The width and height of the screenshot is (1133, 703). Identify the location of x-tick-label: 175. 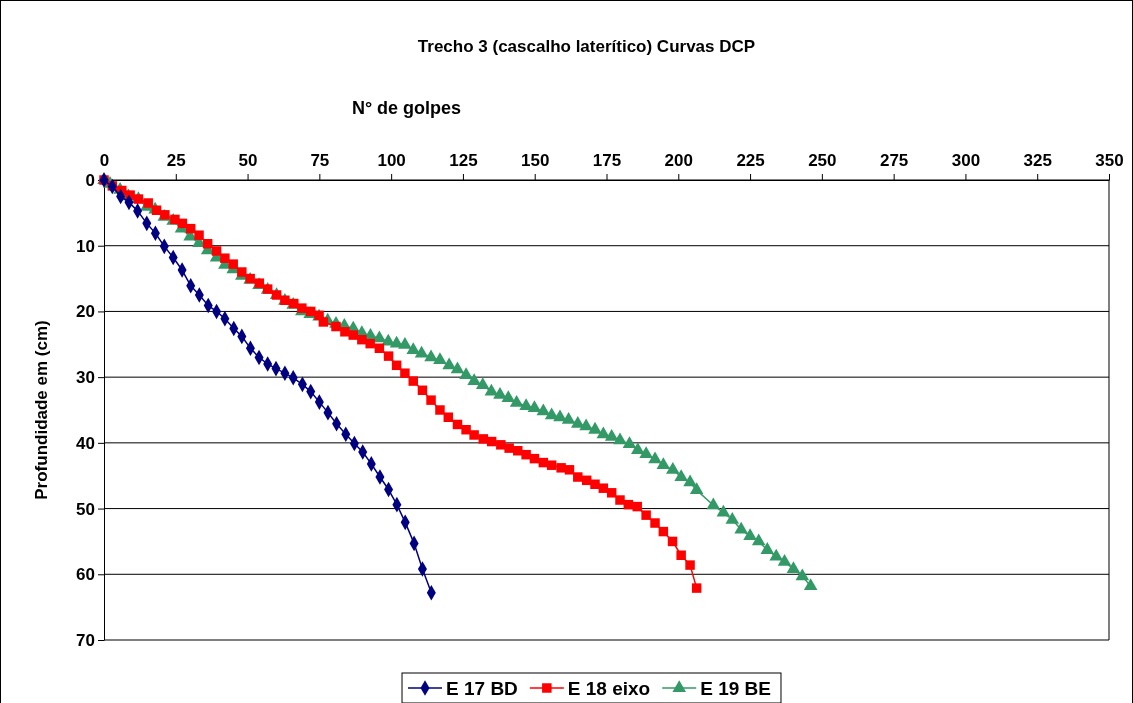
(607, 160).